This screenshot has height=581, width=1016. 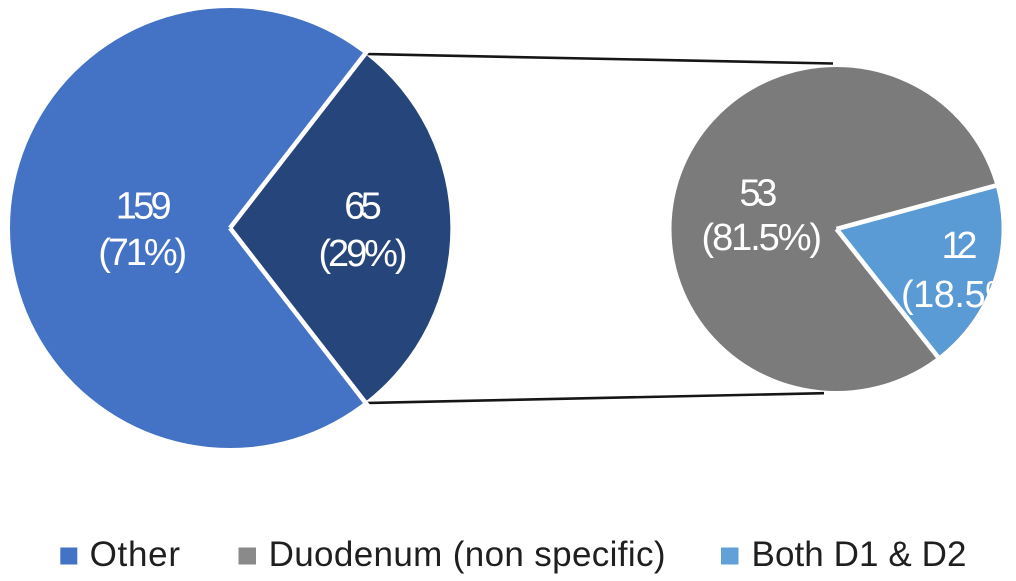 What do you see at coordinates (758, 193) in the screenshot?
I see `svg-text: 53` at bounding box center [758, 193].